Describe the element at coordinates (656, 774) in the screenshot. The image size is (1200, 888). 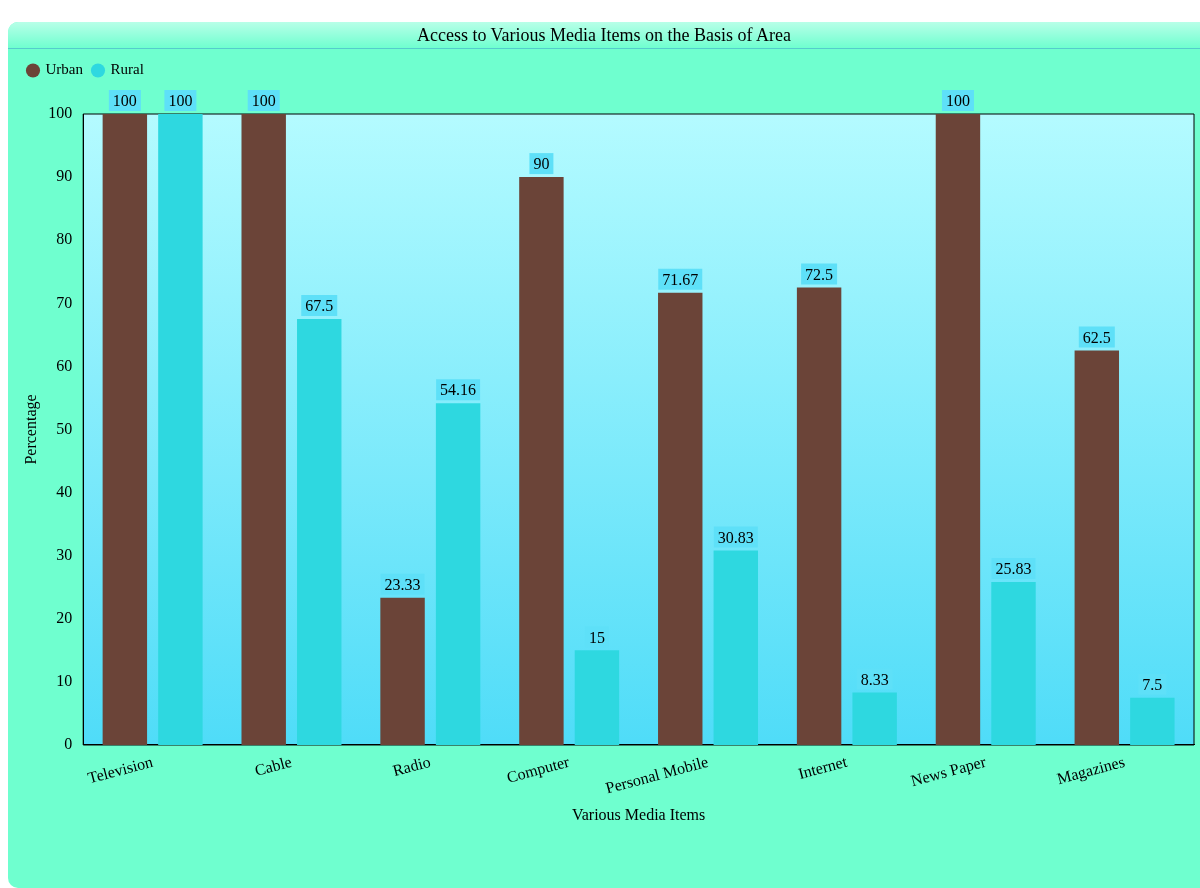
I see `x-tick-label: Personal Mobile` at that location.